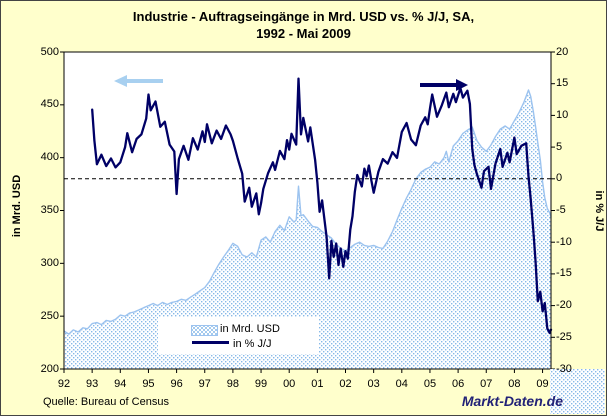 This screenshot has width=607, height=416. What do you see at coordinates (430, 384) in the screenshot?
I see `x-axis-tick-label: 05` at bounding box center [430, 384].